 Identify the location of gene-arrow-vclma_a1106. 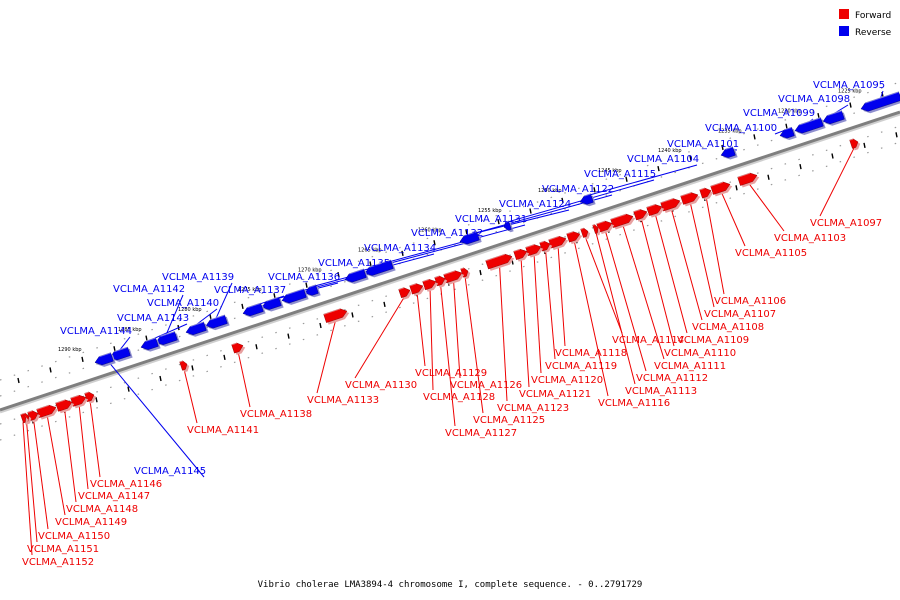
(707, 193).